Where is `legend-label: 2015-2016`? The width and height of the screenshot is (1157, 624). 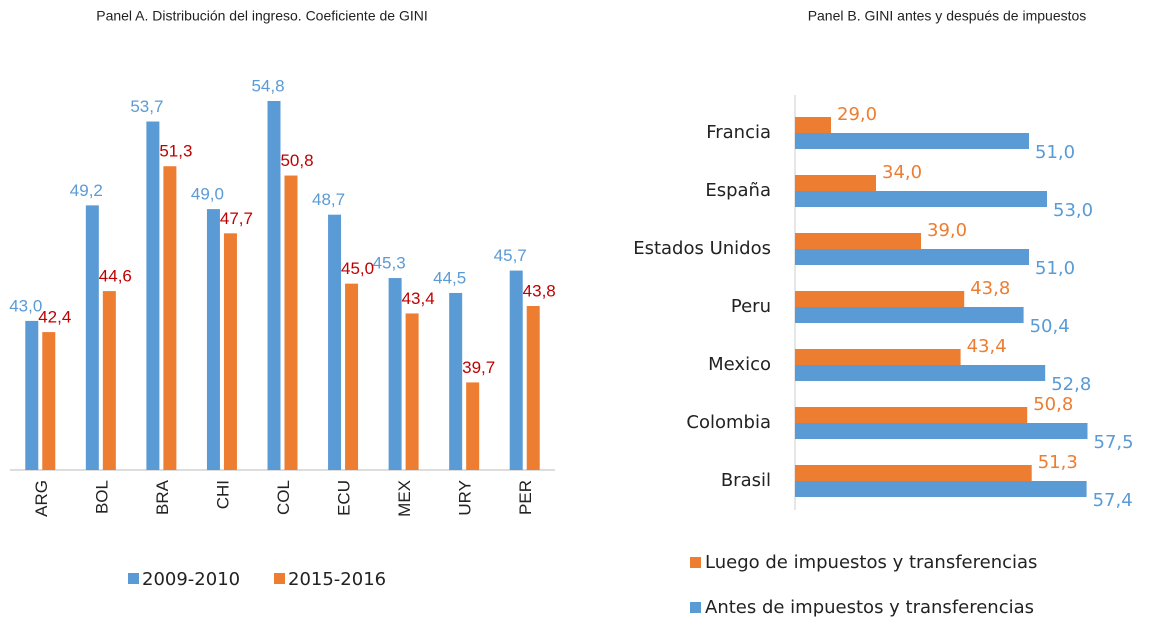
legend-label: 2015-2016 is located at coordinates (337, 579).